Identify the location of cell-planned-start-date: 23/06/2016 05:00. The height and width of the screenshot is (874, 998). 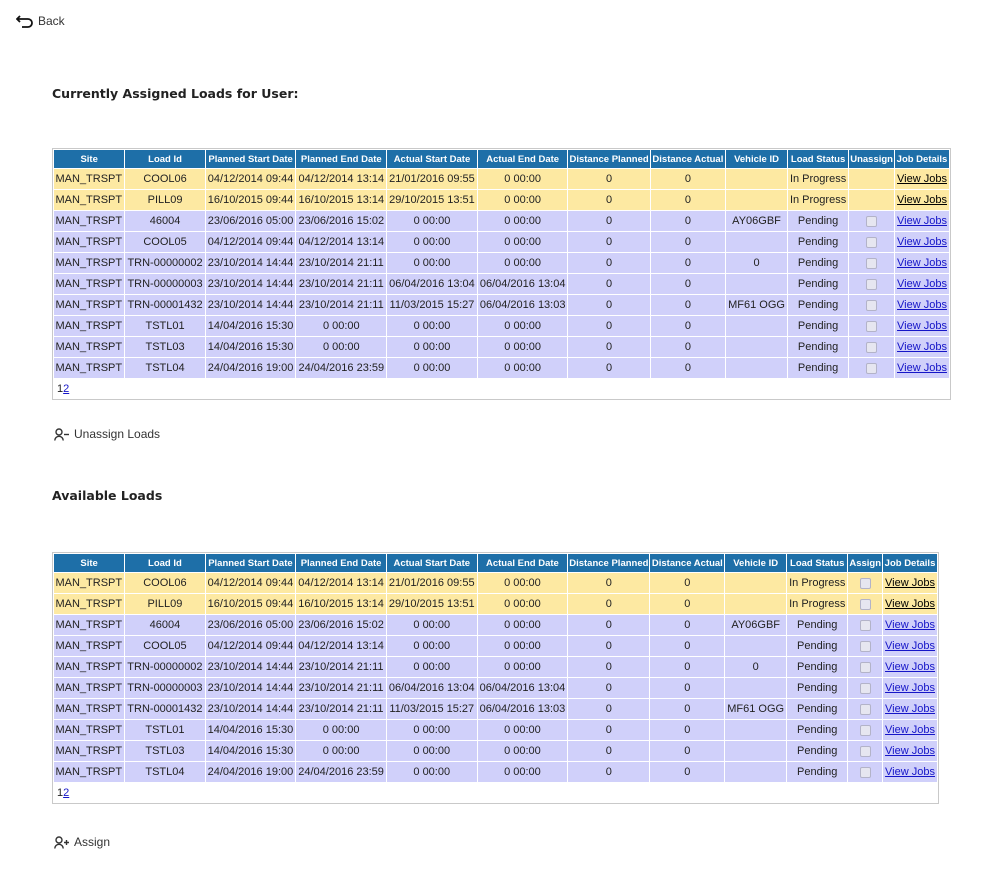
(251, 625).